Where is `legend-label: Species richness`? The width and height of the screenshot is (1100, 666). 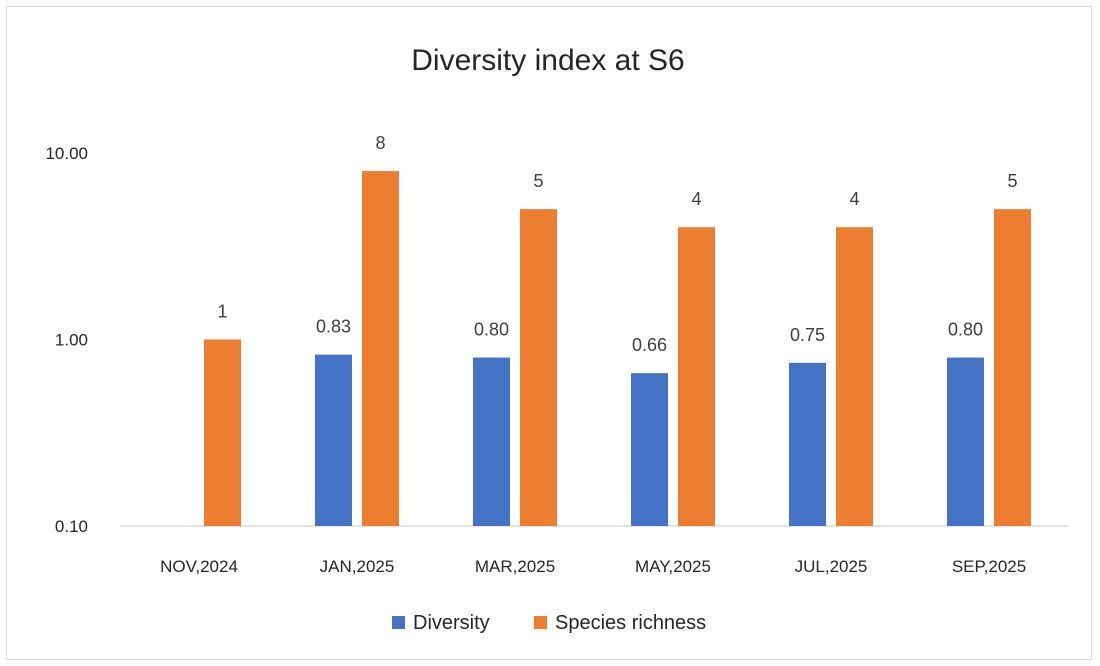 legend-label: Species richness is located at coordinates (630, 623).